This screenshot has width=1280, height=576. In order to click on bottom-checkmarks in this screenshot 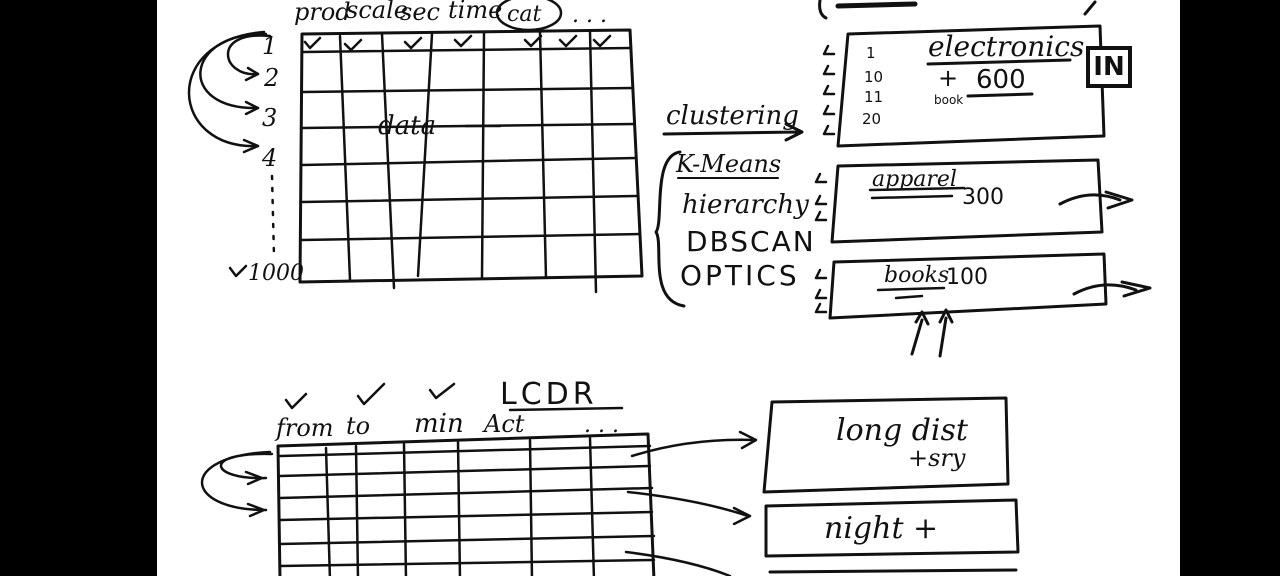, I will do `click(370, 396)`.